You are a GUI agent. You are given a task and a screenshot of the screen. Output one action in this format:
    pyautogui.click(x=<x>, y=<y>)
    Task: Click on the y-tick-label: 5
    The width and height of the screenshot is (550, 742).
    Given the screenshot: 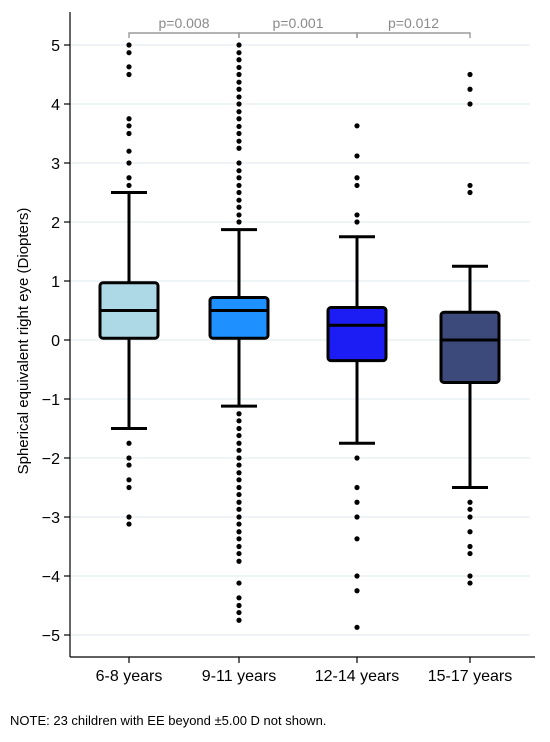 What is the action you would take?
    pyautogui.click(x=55, y=46)
    